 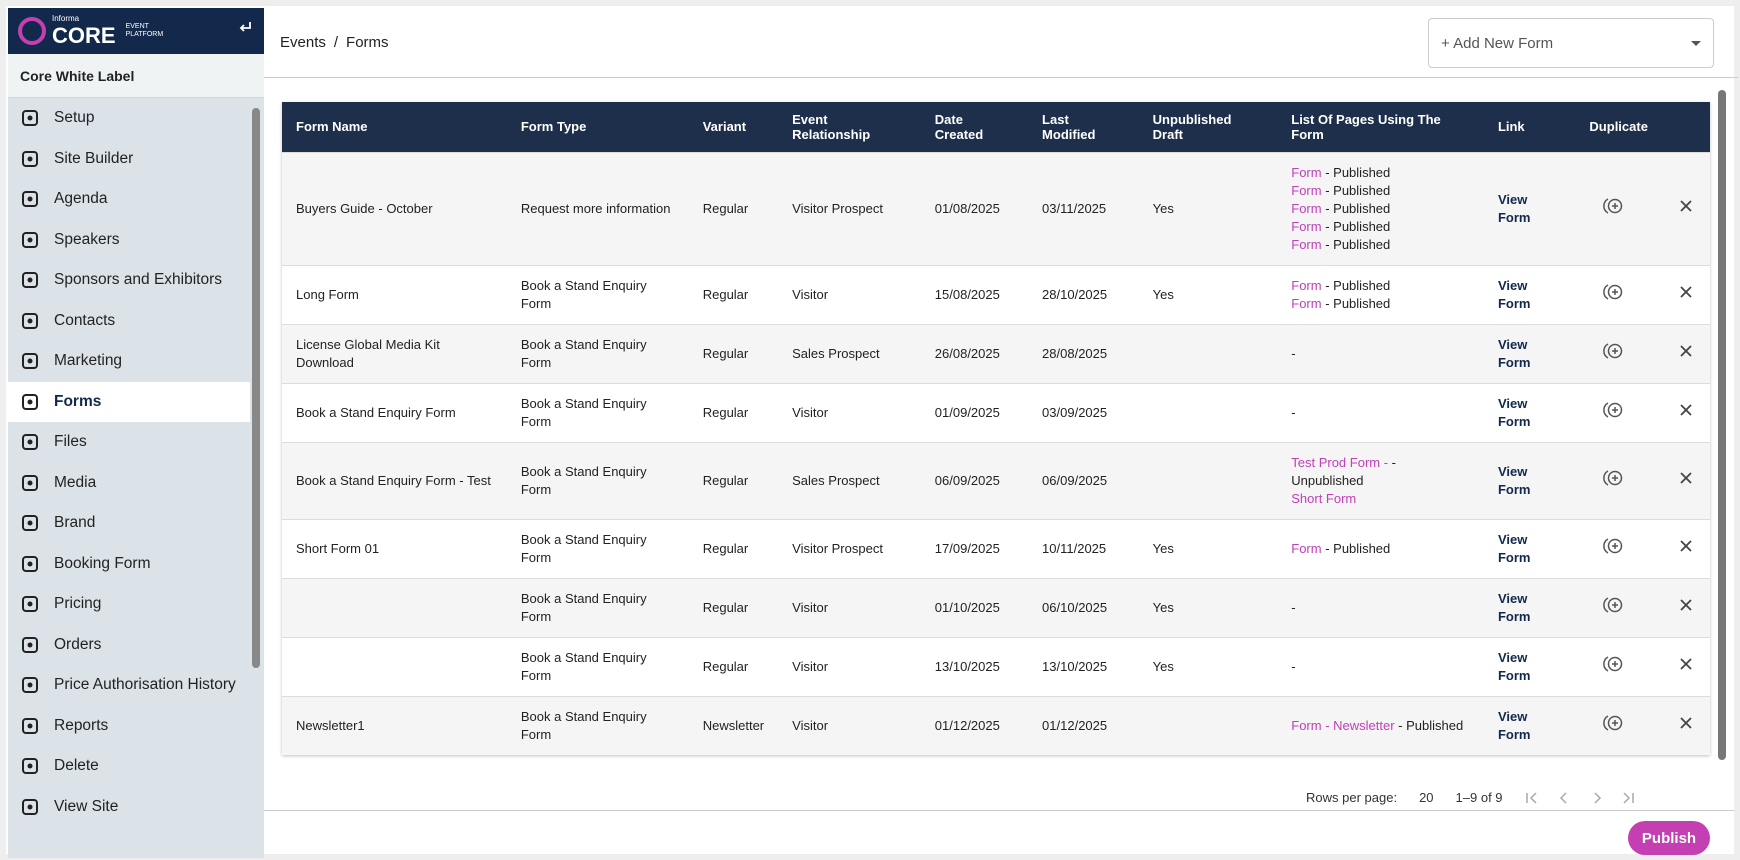 I want to click on nav-item: Forms, so click(x=129, y=401).